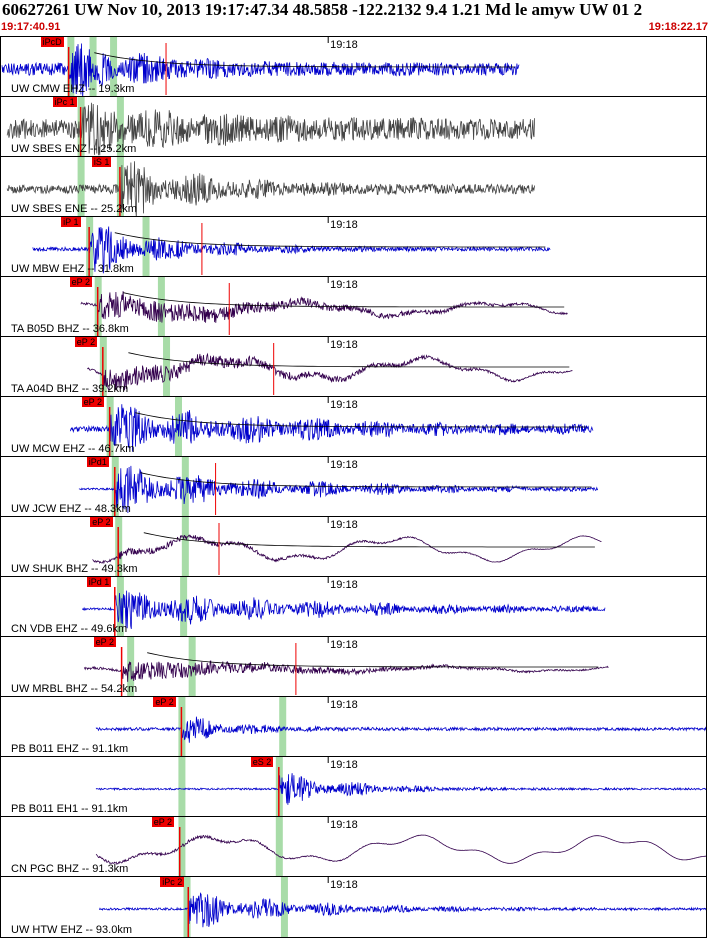 The image size is (710, 938). I want to click on phase-pick-label: eS 2, so click(262, 762).